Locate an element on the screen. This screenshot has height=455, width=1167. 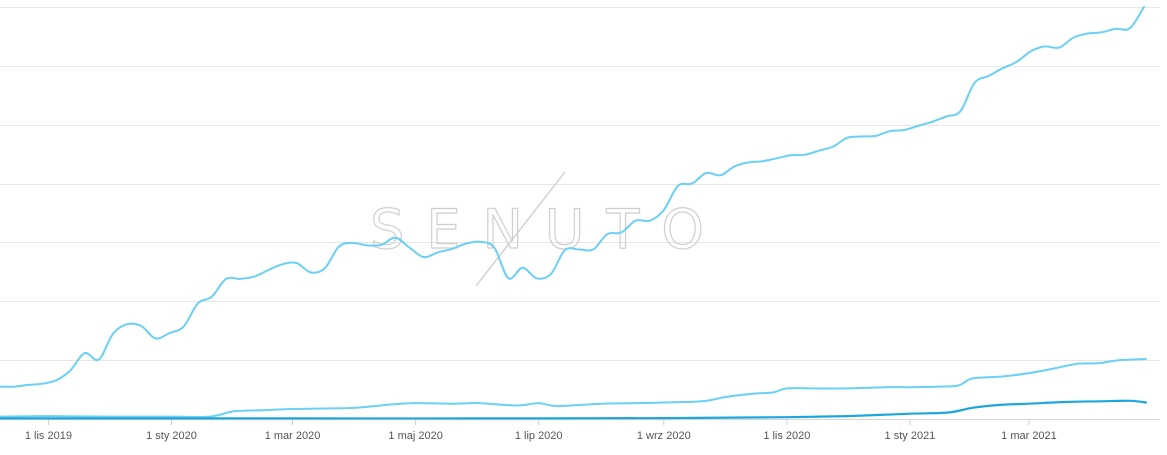
x-tick-label: 1 lip 2020 is located at coordinates (539, 436).